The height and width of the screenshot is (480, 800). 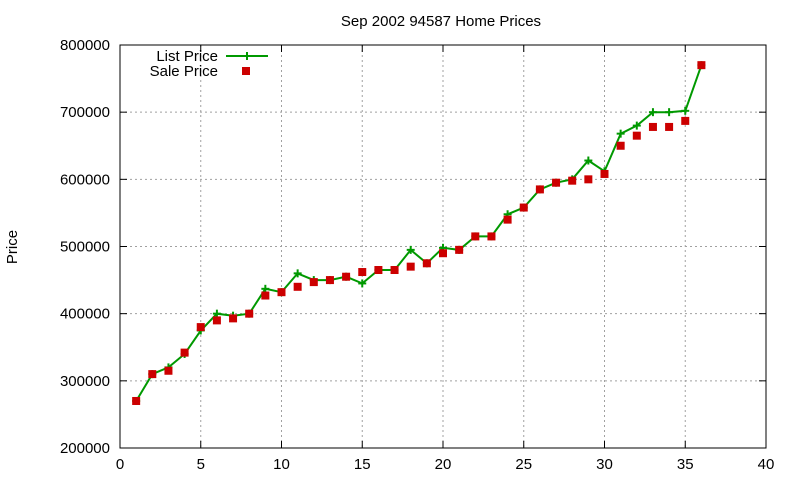 I want to click on y-tick-label: 200000, so click(x=85, y=448).